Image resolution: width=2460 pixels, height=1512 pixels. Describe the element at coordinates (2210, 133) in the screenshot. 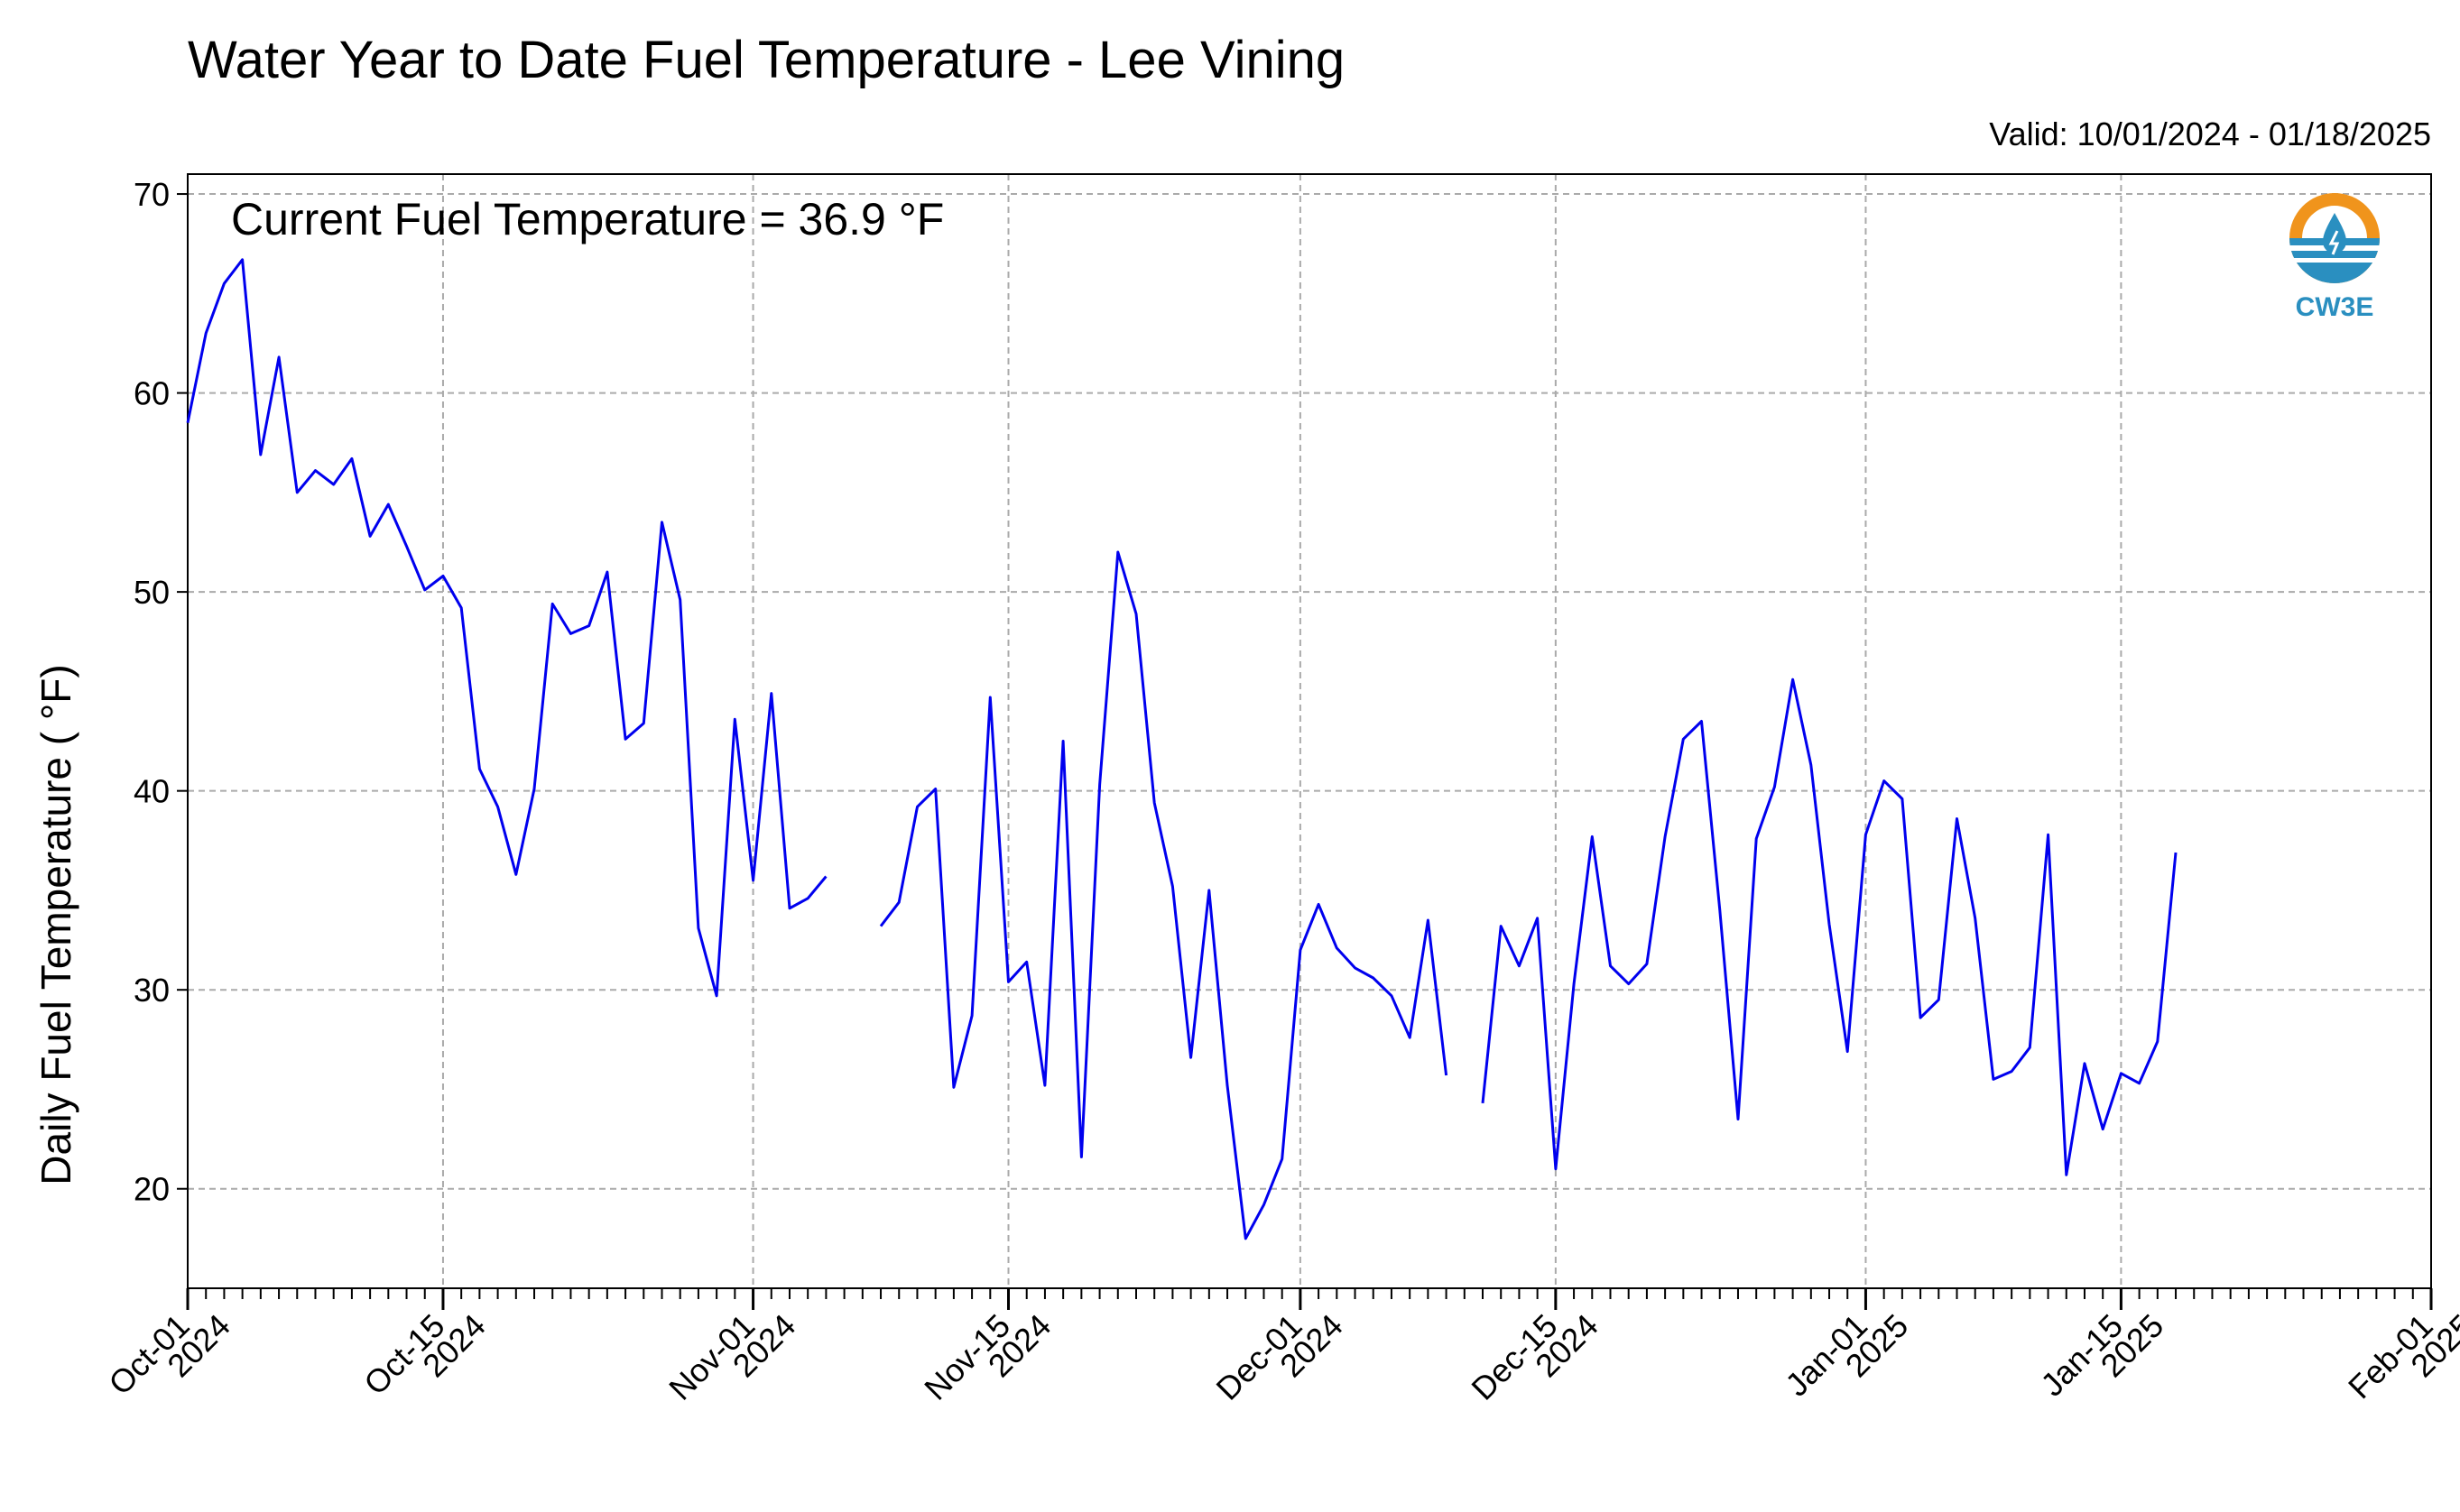

I see `valid-range: Valid: 10/01/2024 - 01/18/2025` at that location.